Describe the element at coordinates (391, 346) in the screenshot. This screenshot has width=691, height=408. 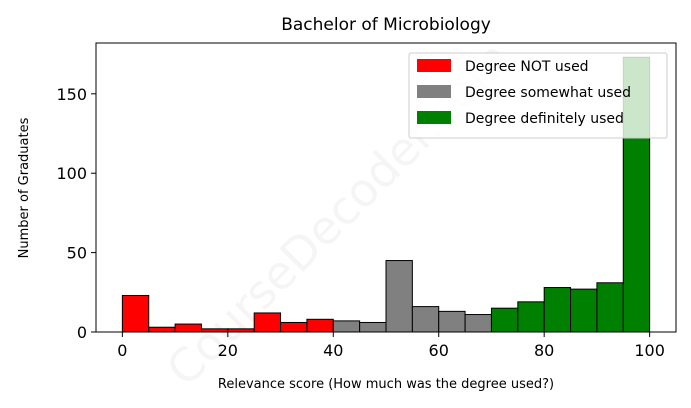
I see `x-axis: 0 20 40 60 80 100` at that location.